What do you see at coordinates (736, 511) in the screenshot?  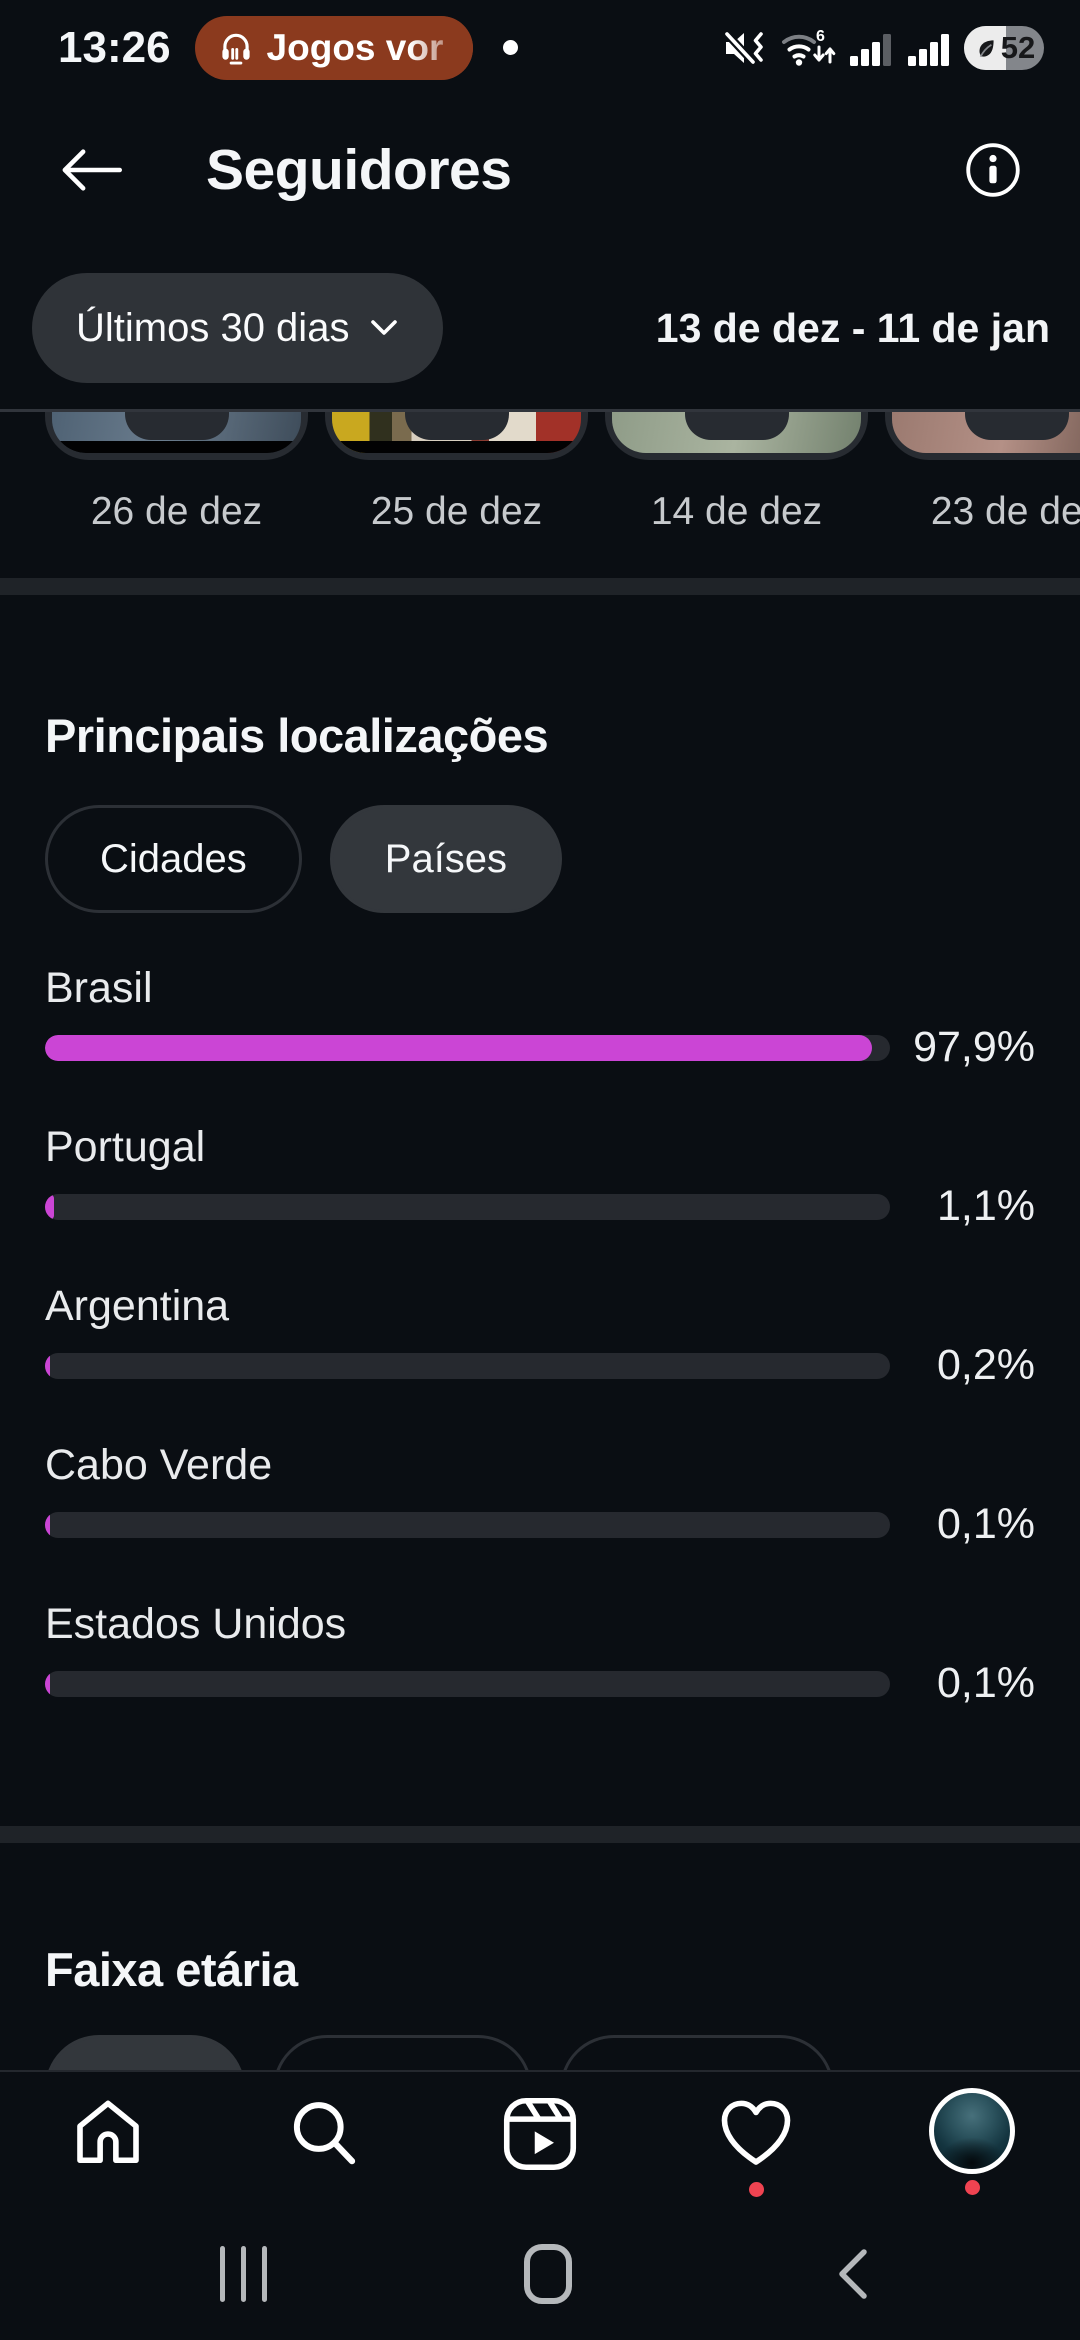 I see `thumbnail-date: 14 de dez` at bounding box center [736, 511].